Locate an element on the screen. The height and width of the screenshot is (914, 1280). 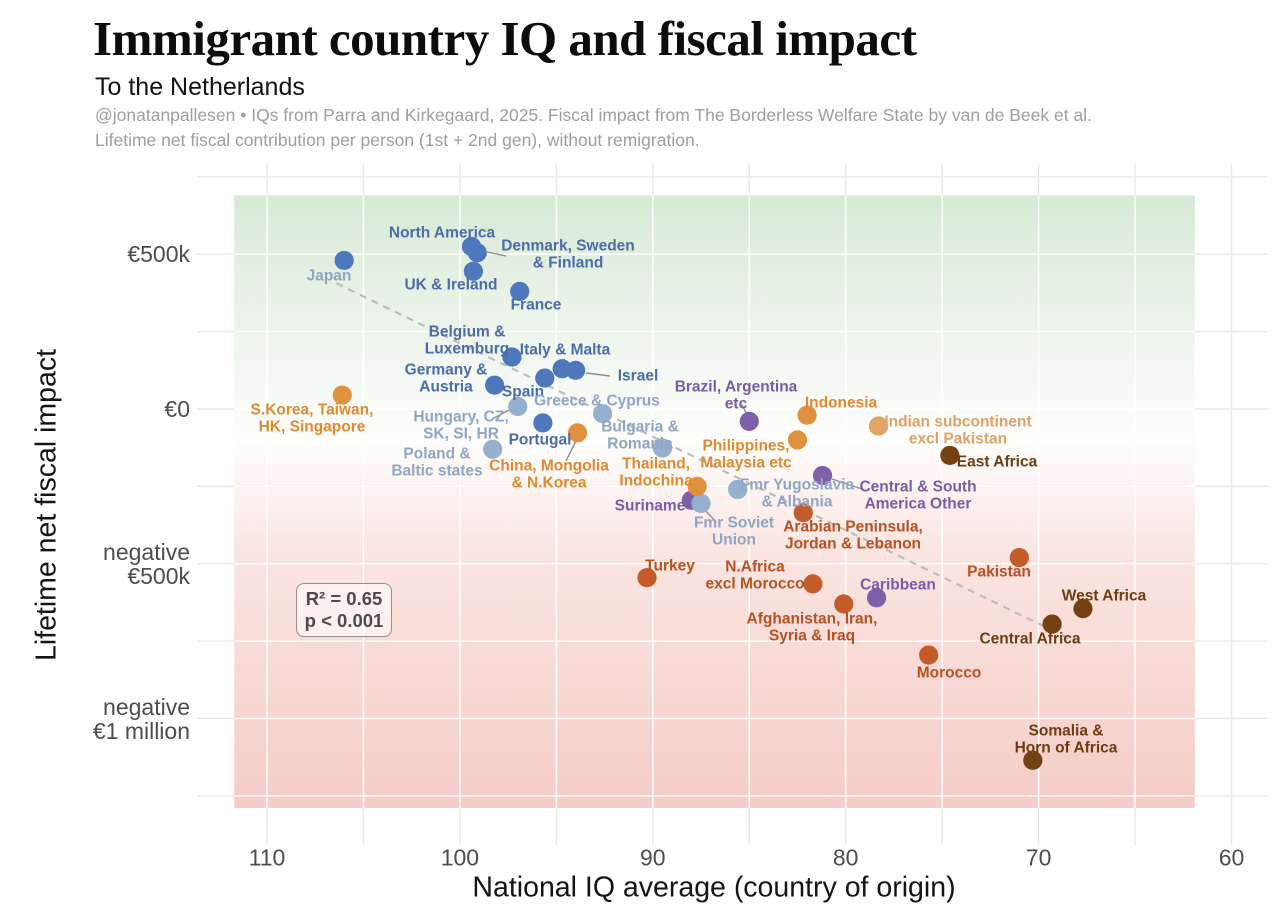
x-tick-label: 80 is located at coordinates (845, 857).